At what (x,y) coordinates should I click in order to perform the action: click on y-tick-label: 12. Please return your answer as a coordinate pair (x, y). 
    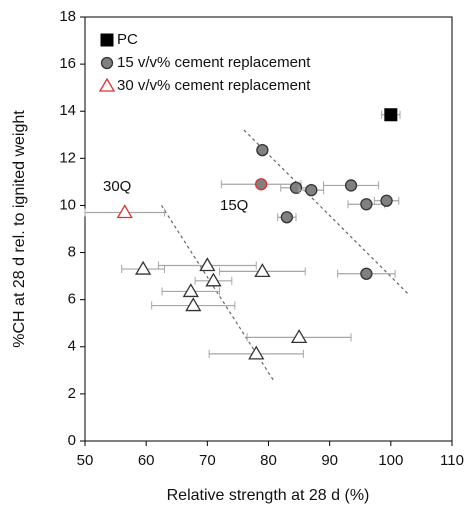
    Looking at the image, I should click on (67, 157).